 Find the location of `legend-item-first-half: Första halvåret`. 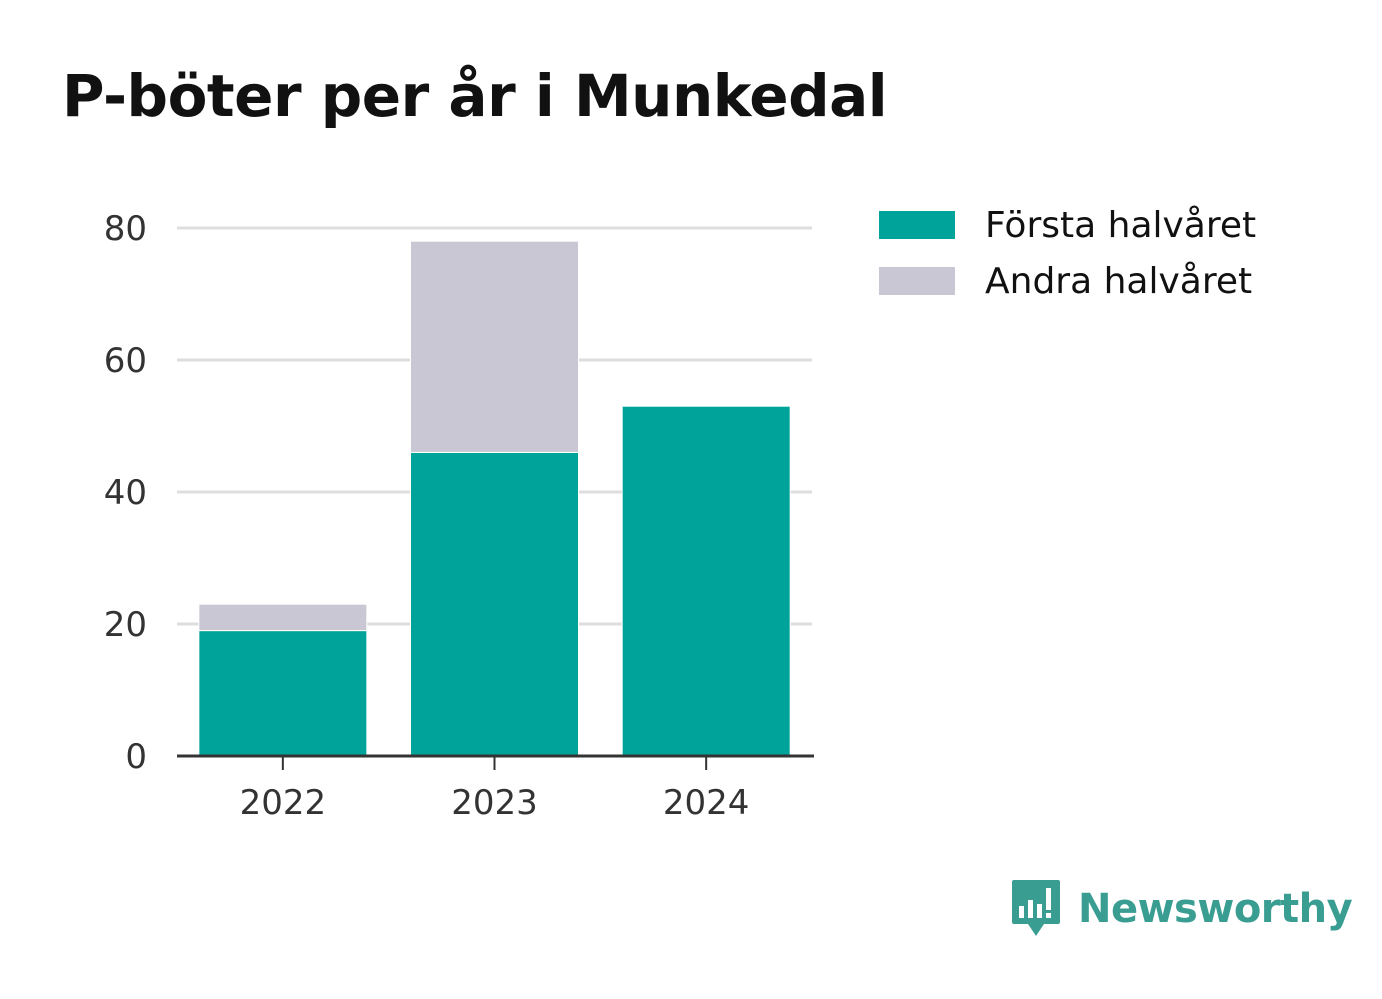

legend-item-first-half: Första halvåret is located at coordinates (1067, 225).